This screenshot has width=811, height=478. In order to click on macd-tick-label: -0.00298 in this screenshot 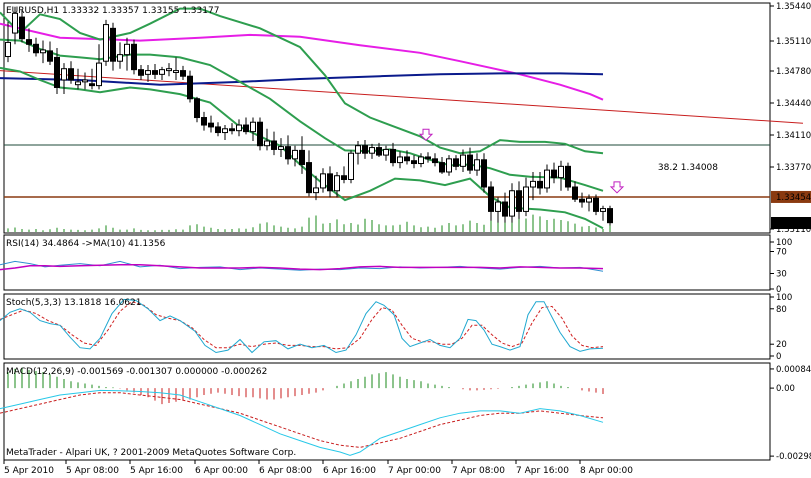, I will do `click(793, 457)`.